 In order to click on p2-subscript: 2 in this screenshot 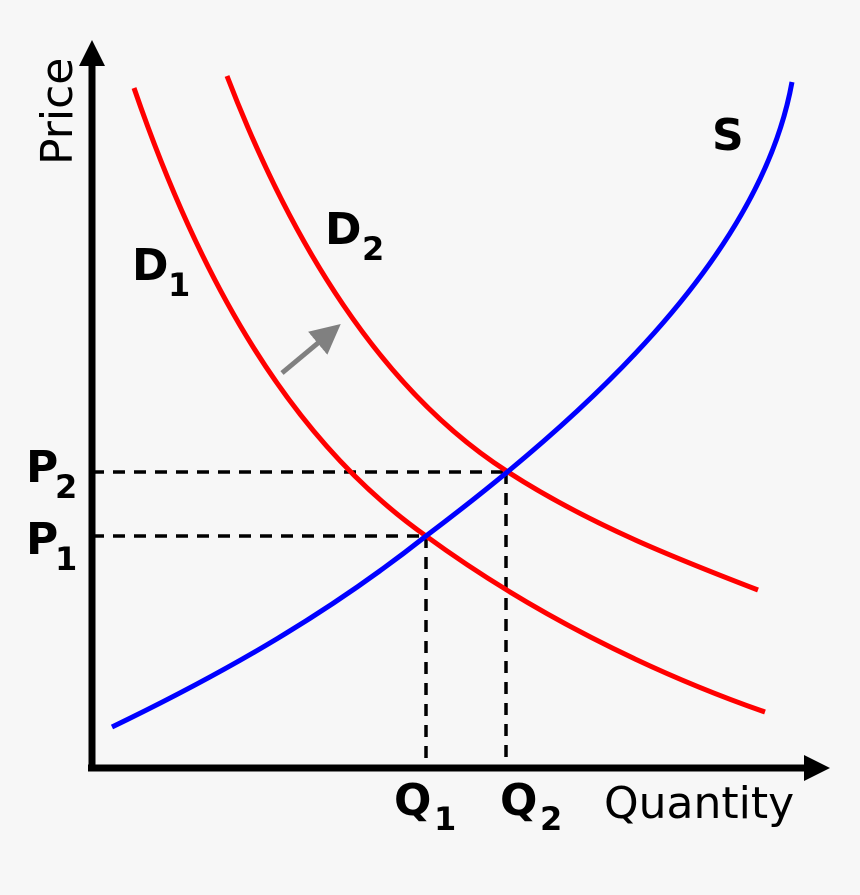, I will do `click(66, 487)`.